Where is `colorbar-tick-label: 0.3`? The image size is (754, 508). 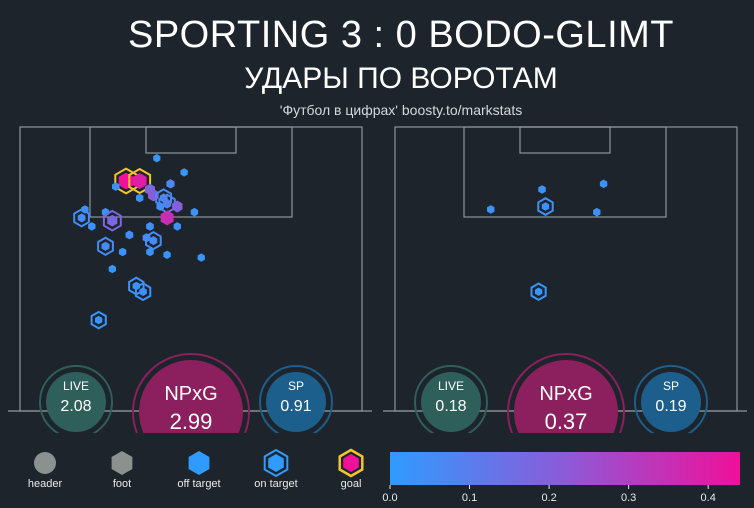
colorbar-tick-label: 0.3 is located at coordinates (628, 498).